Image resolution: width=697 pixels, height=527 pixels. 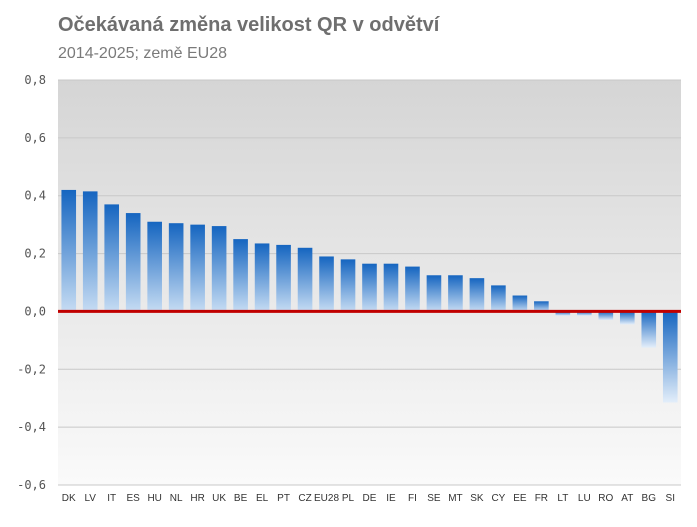 I want to click on x-tick-label: RO, so click(x=605, y=498).